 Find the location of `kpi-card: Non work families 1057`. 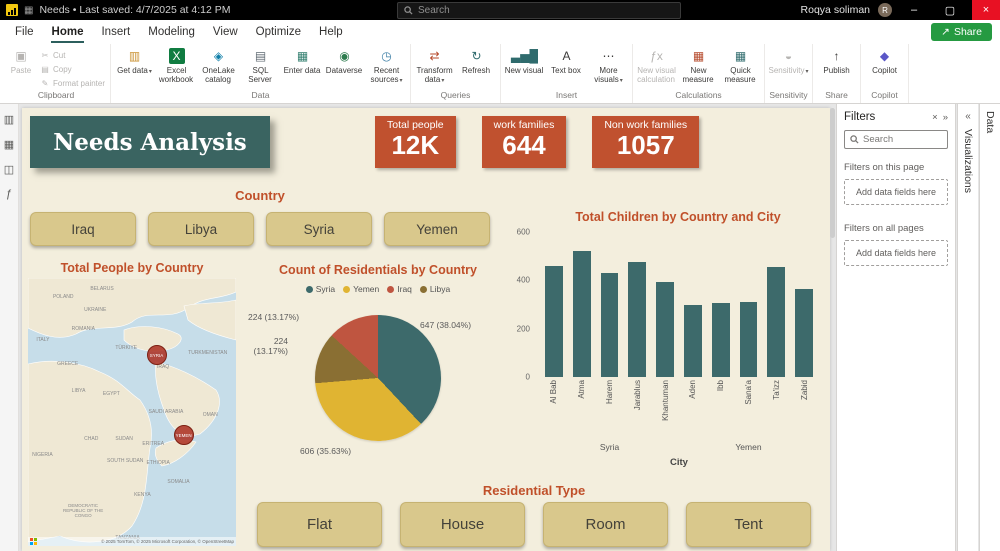

kpi-card: Non work families 1057 is located at coordinates (646, 142).